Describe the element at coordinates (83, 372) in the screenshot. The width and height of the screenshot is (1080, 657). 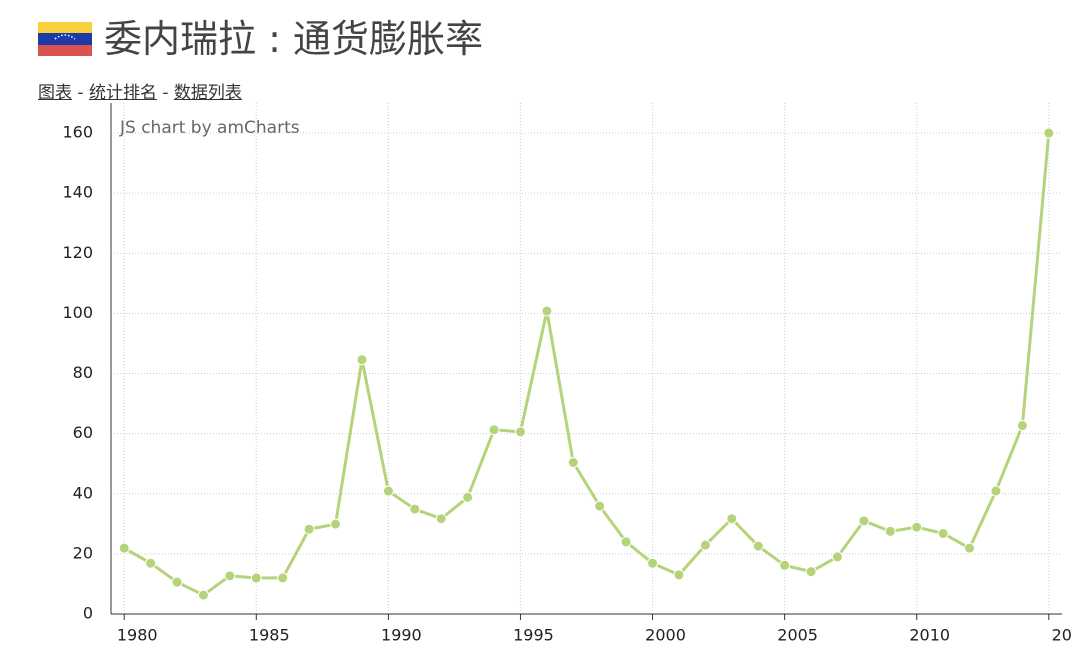
I see `y-tick-label: 80` at that location.